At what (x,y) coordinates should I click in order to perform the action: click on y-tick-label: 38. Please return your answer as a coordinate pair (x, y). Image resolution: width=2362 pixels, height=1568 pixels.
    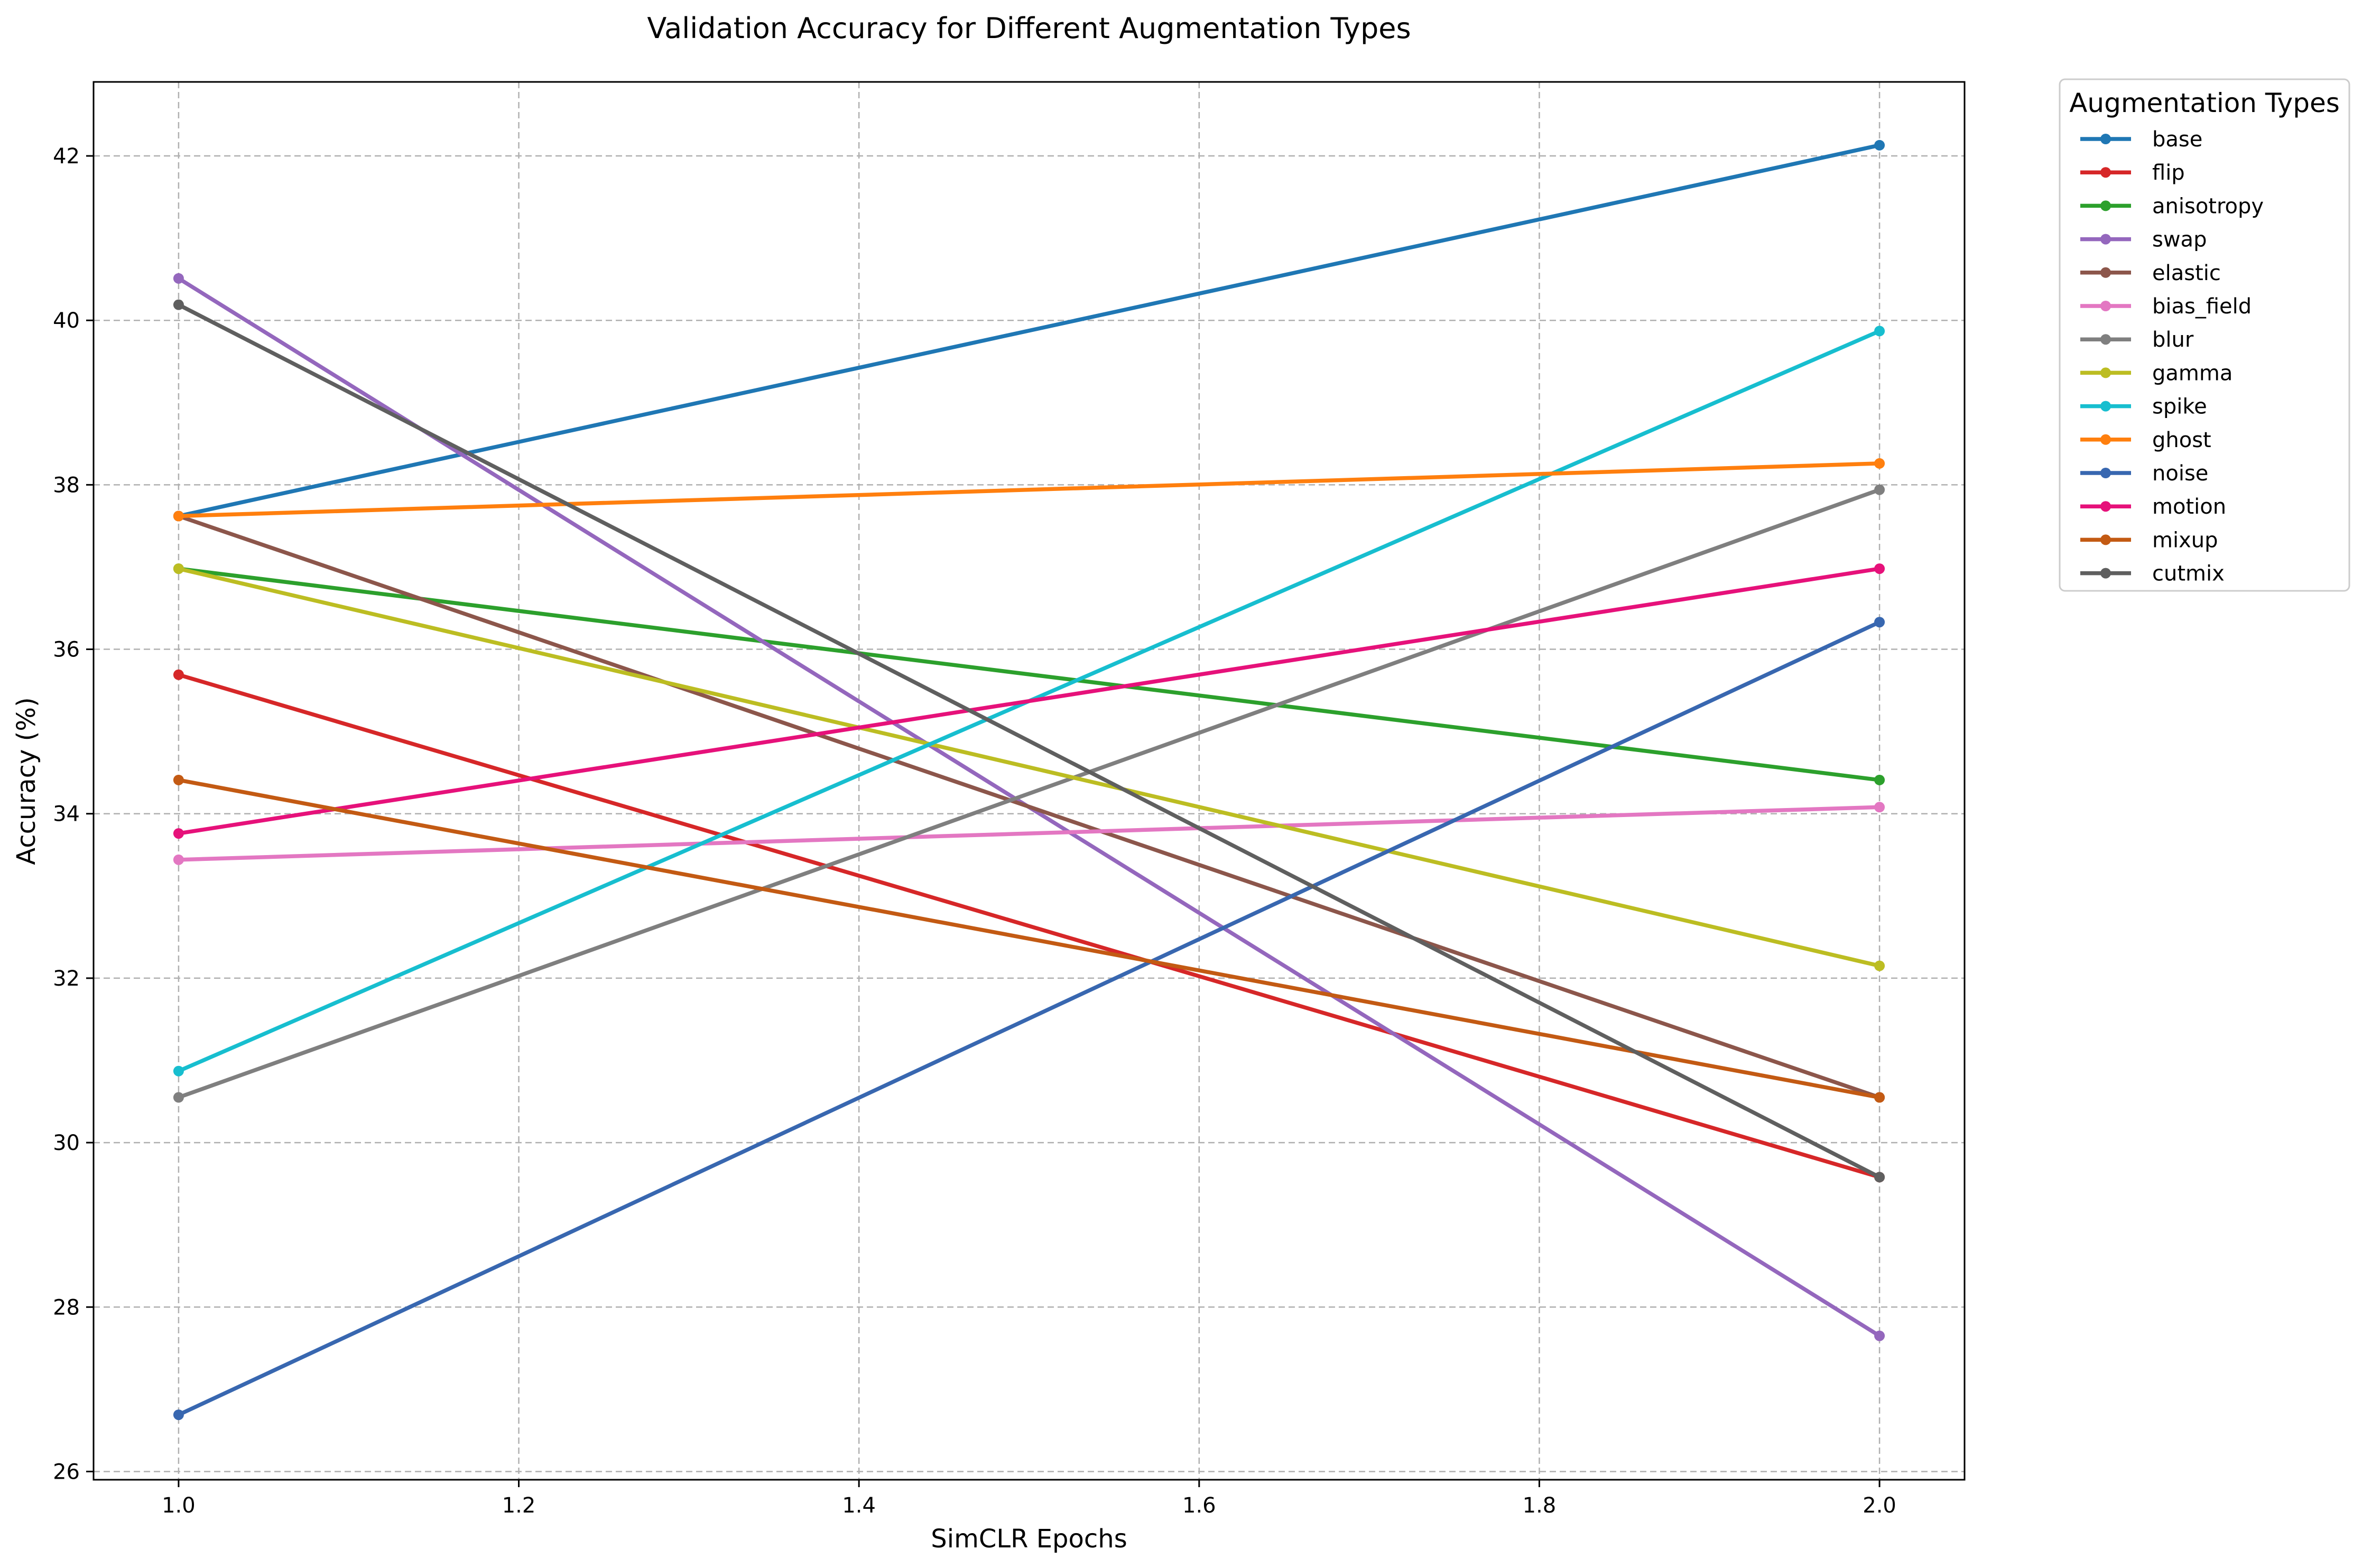
    Looking at the image, I should click on (66, 485).